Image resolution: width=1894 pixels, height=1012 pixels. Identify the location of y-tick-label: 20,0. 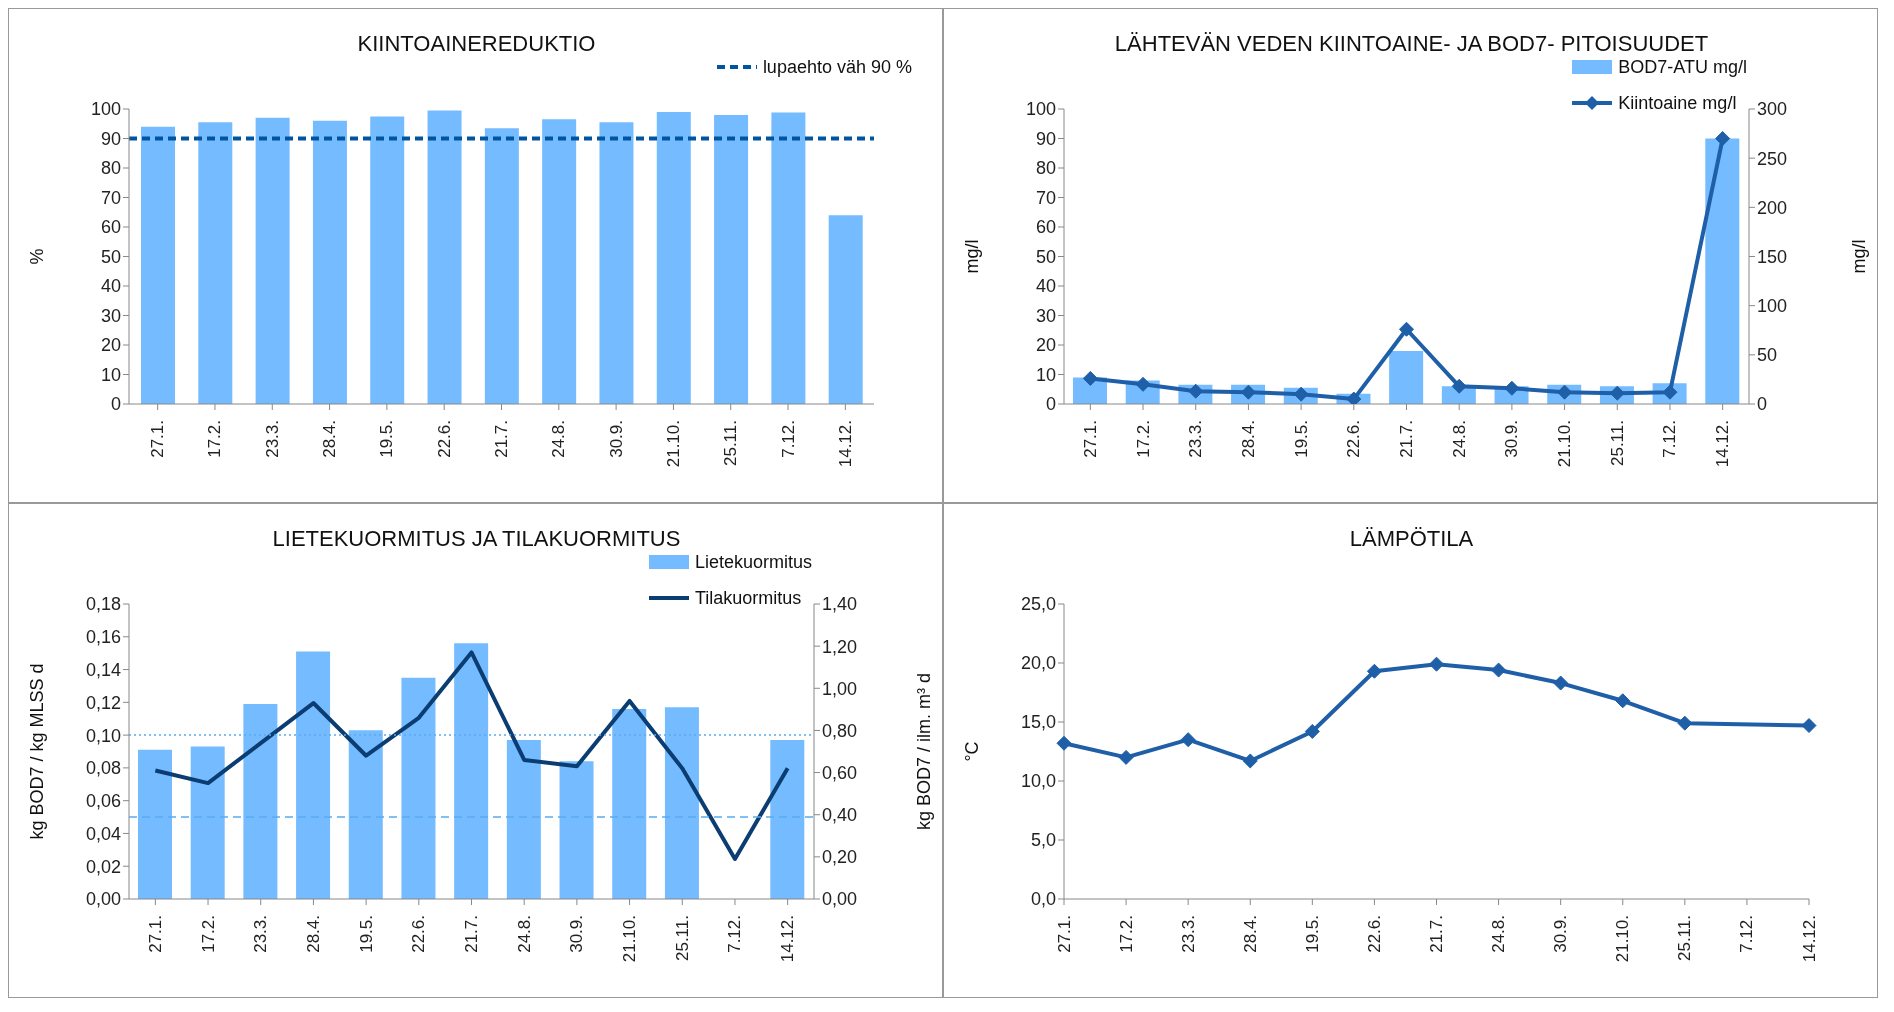
(1038, 663).